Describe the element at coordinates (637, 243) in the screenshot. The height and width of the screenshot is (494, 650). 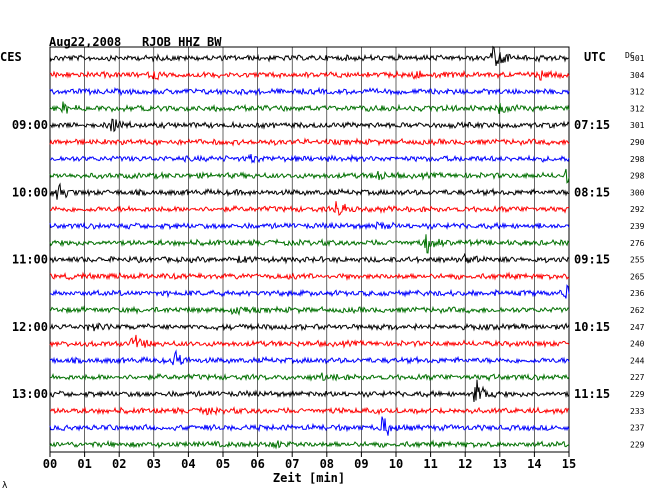
I see `dc-offset-label: 276` at that location.